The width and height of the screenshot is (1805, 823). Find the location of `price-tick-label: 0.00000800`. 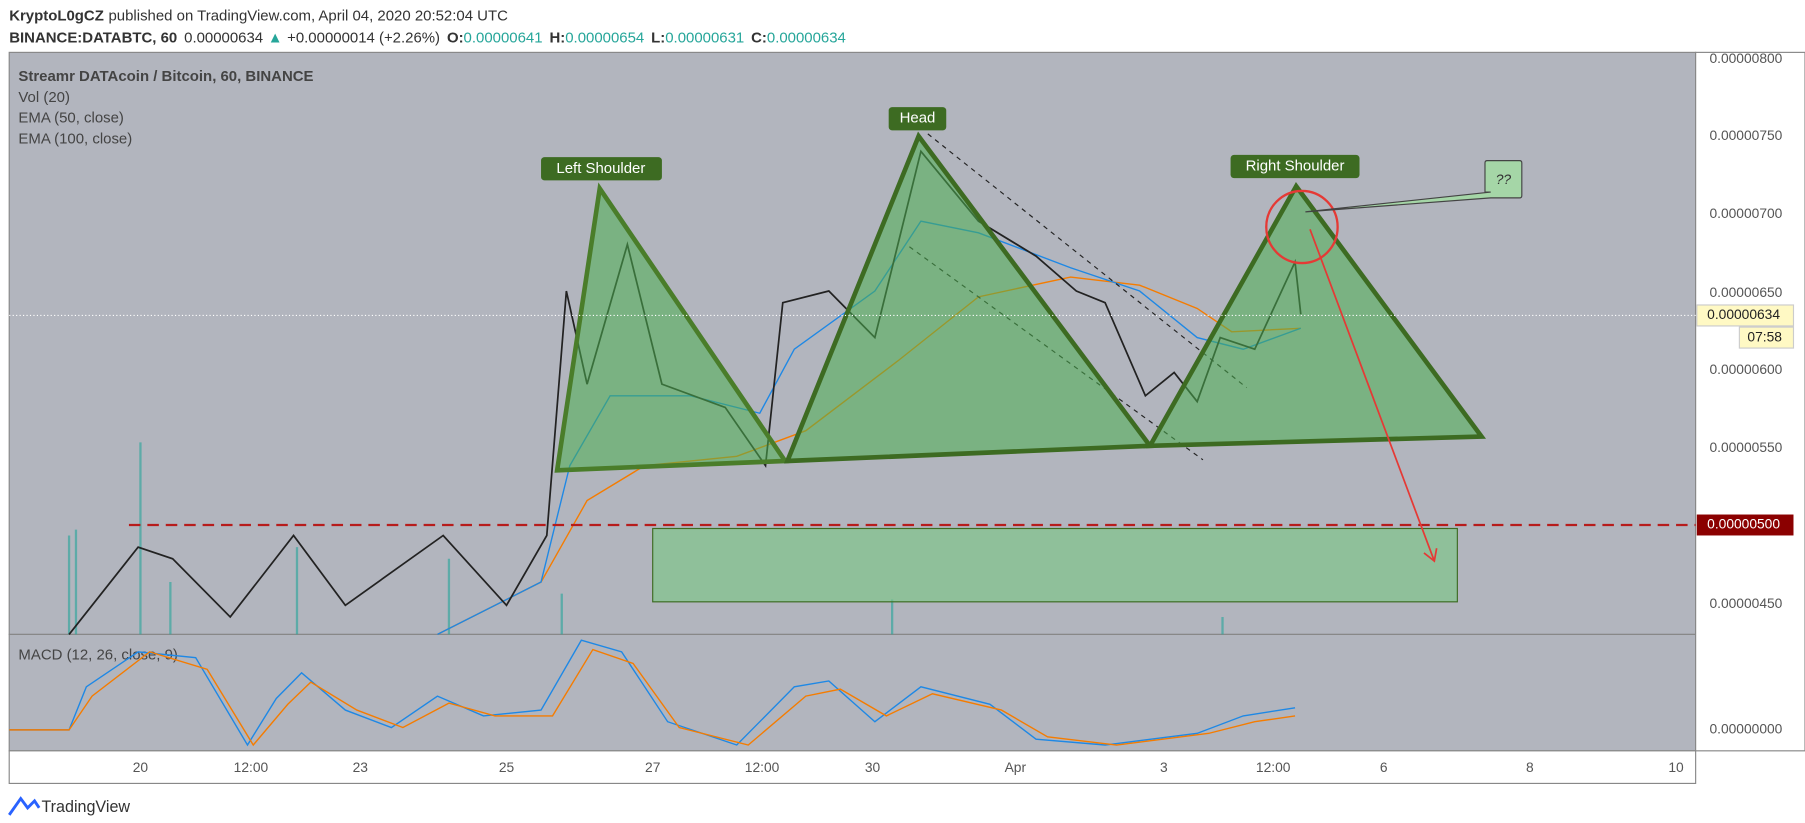

price-tick-label: 0.00000800 is located at coordinates (1745, 58).